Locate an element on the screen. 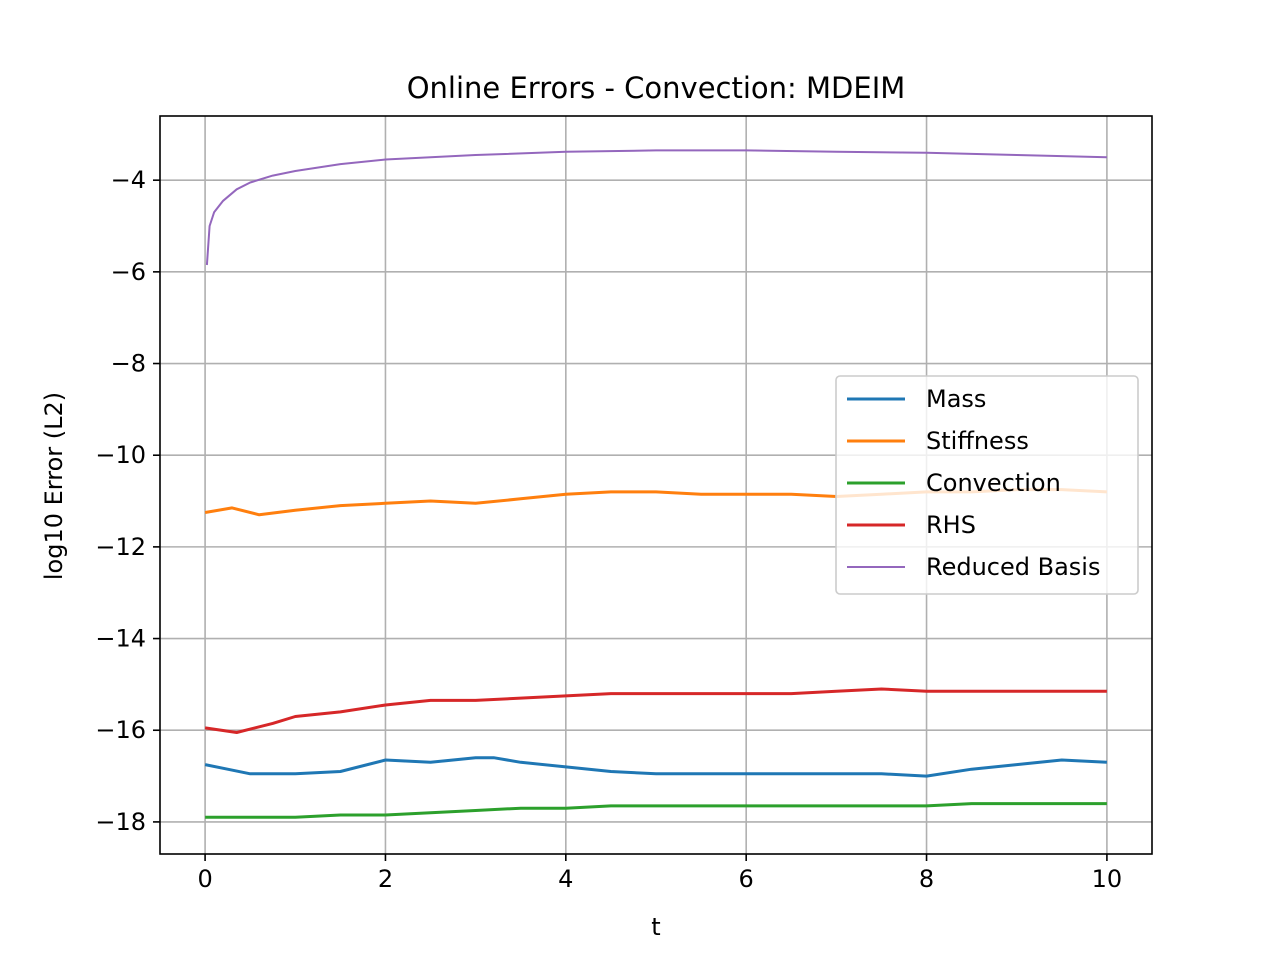 This screenshot has height=960, width=1280. x-tick-label: 0 is located at coordinates (204, 879).